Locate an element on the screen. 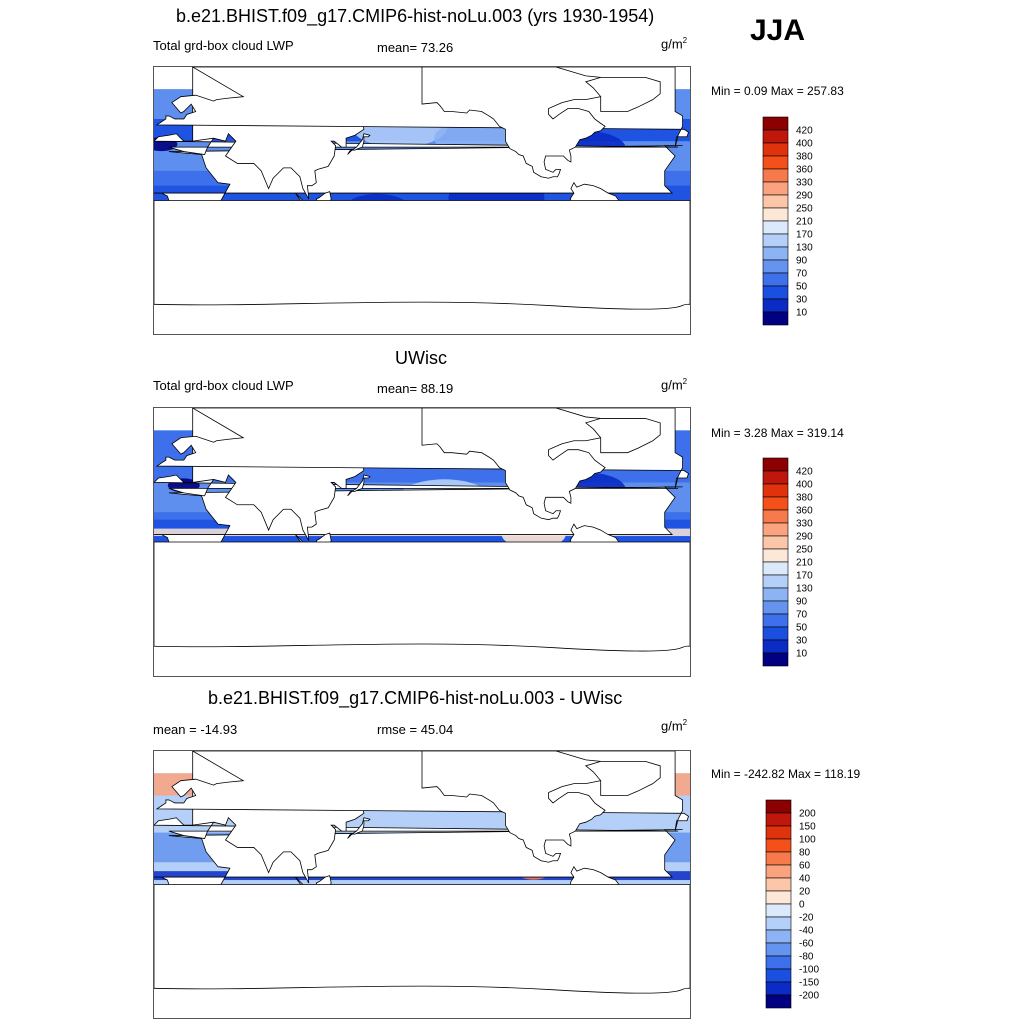  panel-1-colorbar: 420 400 380 360 330 290 250 210 170 130 90 70 50 30 10 is located at coordinates (792, 224).